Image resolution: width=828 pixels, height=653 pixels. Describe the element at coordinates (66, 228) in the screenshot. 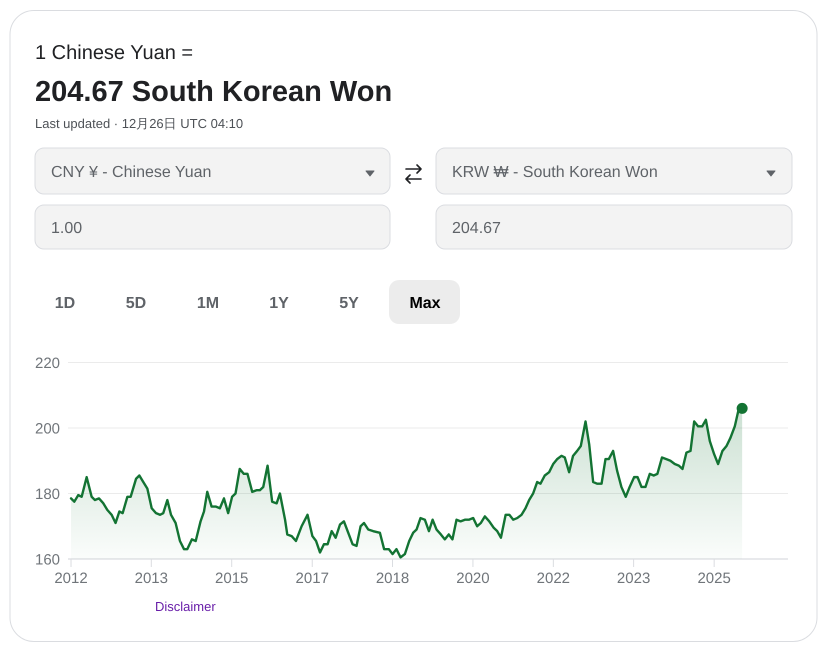

I see `text: 1.00` at that location.